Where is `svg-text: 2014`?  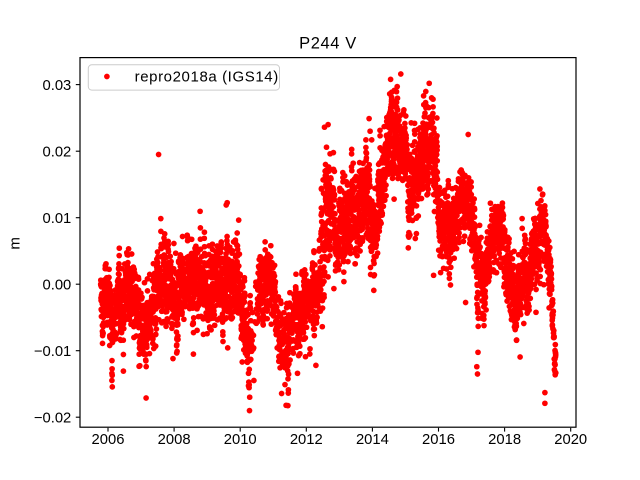 svg-text: 2014 is located at coordinates (372, 440).